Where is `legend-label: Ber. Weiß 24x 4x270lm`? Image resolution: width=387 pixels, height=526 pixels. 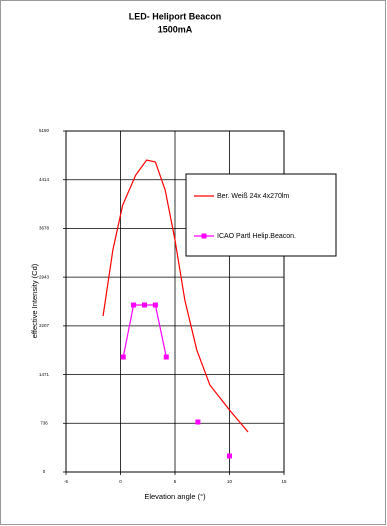 legend-label: Ber. Weiß 24x 4x270lm is located at coordinates (253, 196).